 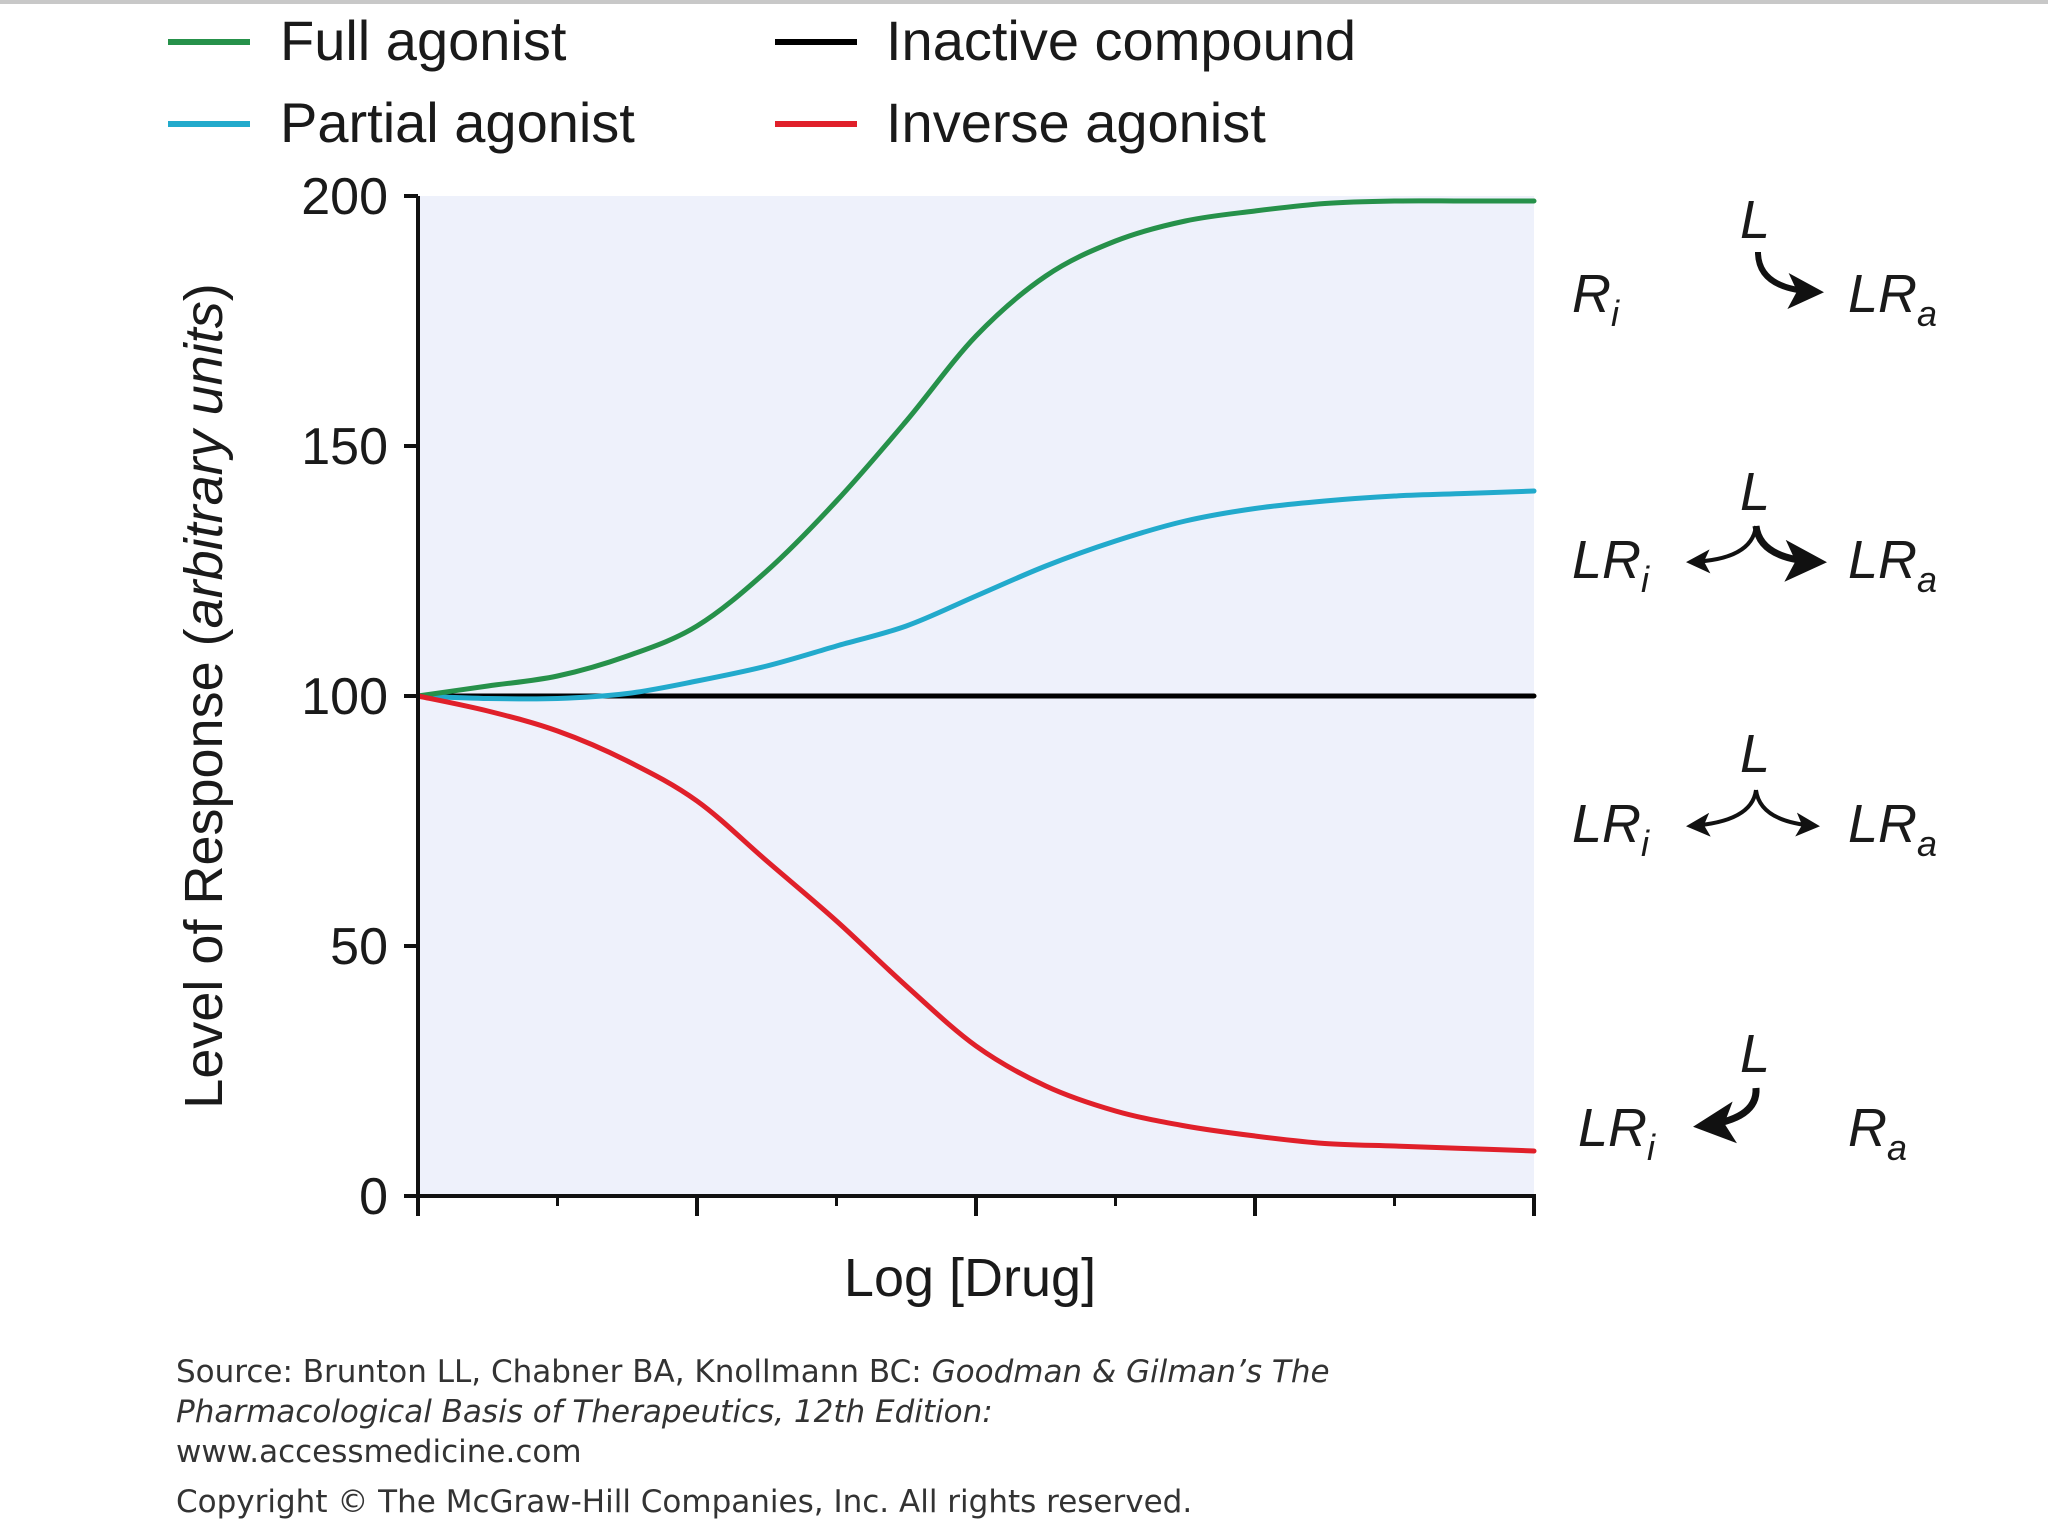 I want to click on x-ticks, so click(x=976, y=1206).